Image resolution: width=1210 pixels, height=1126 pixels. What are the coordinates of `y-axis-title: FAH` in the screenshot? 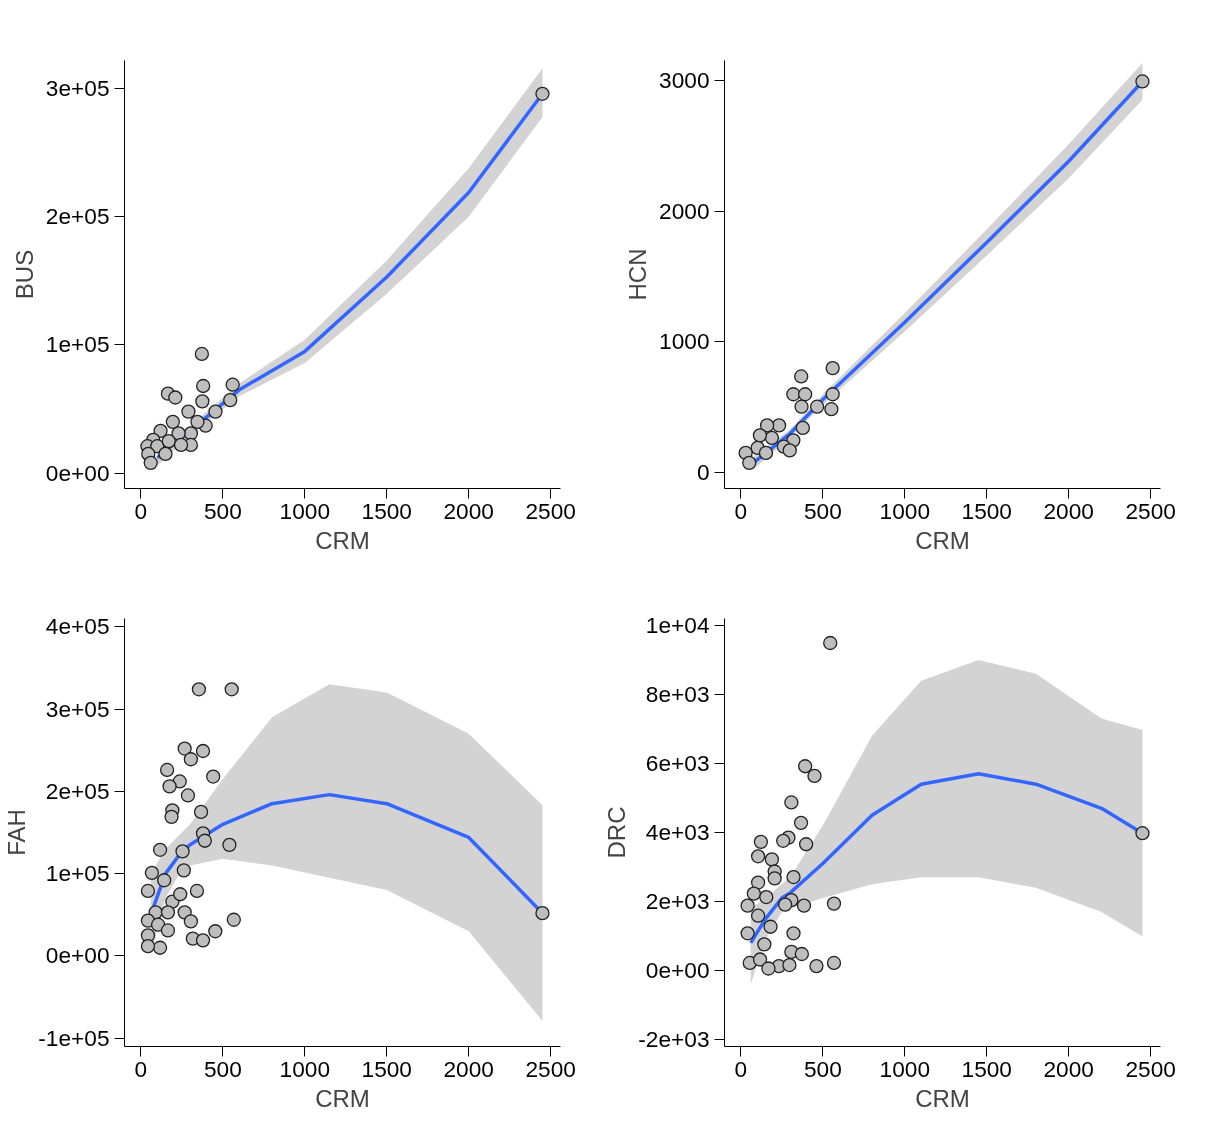 It's located at (17, 832).